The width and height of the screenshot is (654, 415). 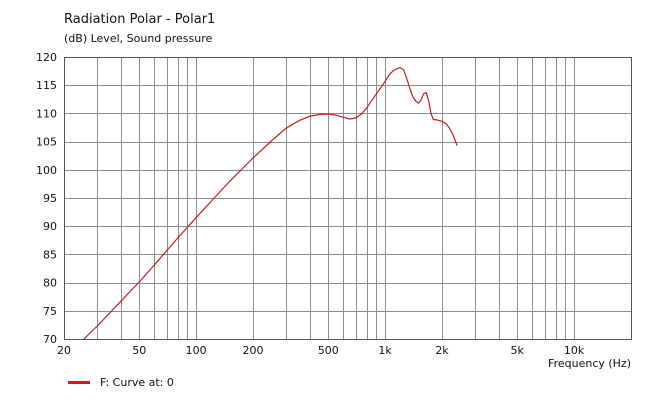 I want to click on y-tick-label: 100, so click(x=46, y=170).